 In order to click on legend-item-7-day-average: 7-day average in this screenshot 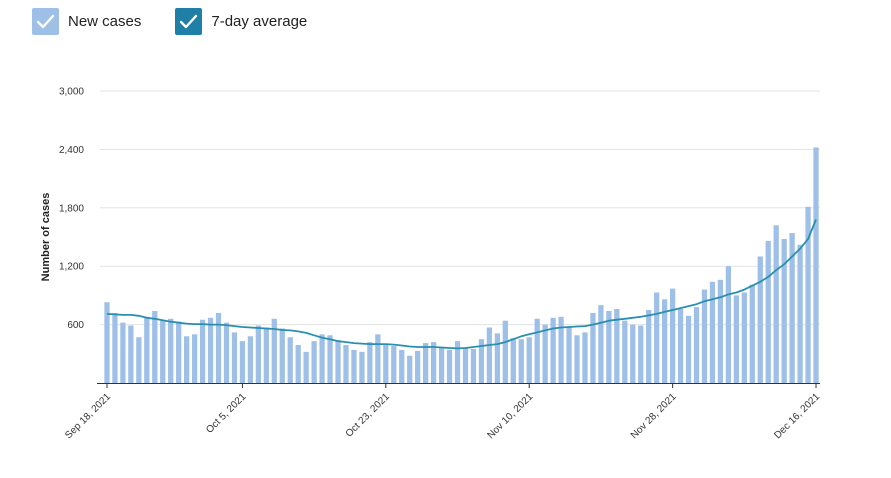, I will do `click(241, 21)`.